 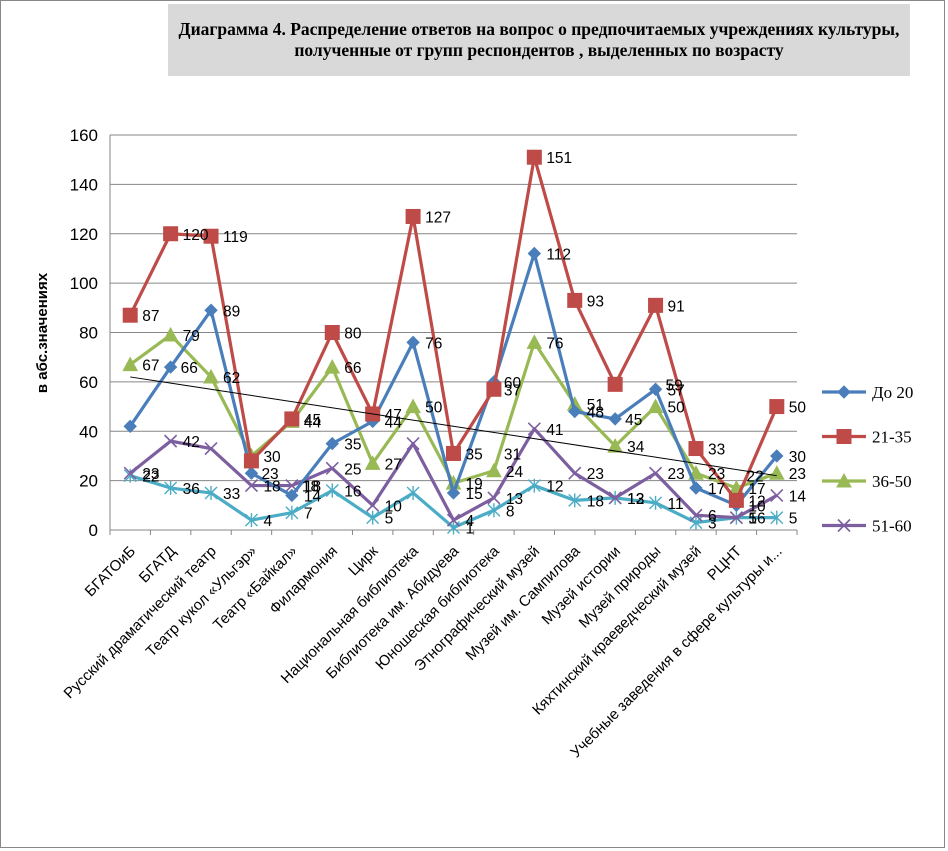 What do you see at coordinates (867, 526) in the screenshot?
I see `legend-item: 51-60` at bounding box center [867, 526].